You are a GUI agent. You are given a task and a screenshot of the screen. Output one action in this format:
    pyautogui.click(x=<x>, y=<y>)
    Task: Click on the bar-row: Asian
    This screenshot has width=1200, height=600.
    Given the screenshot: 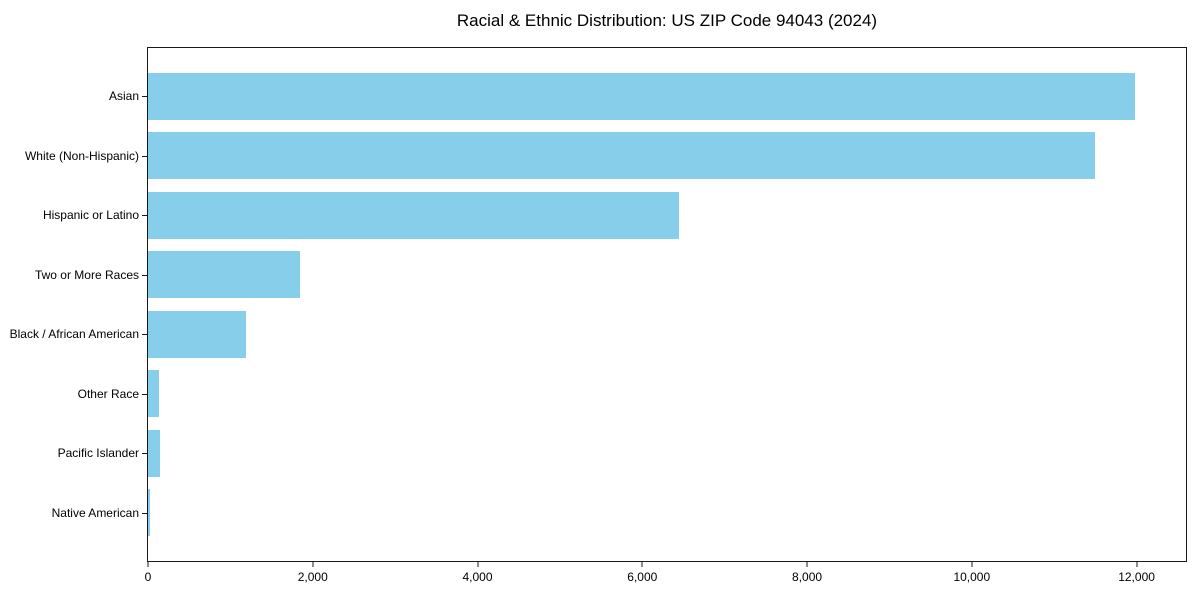 What is the action you would take?
    pyautogui.click(x=647, y=97)
    